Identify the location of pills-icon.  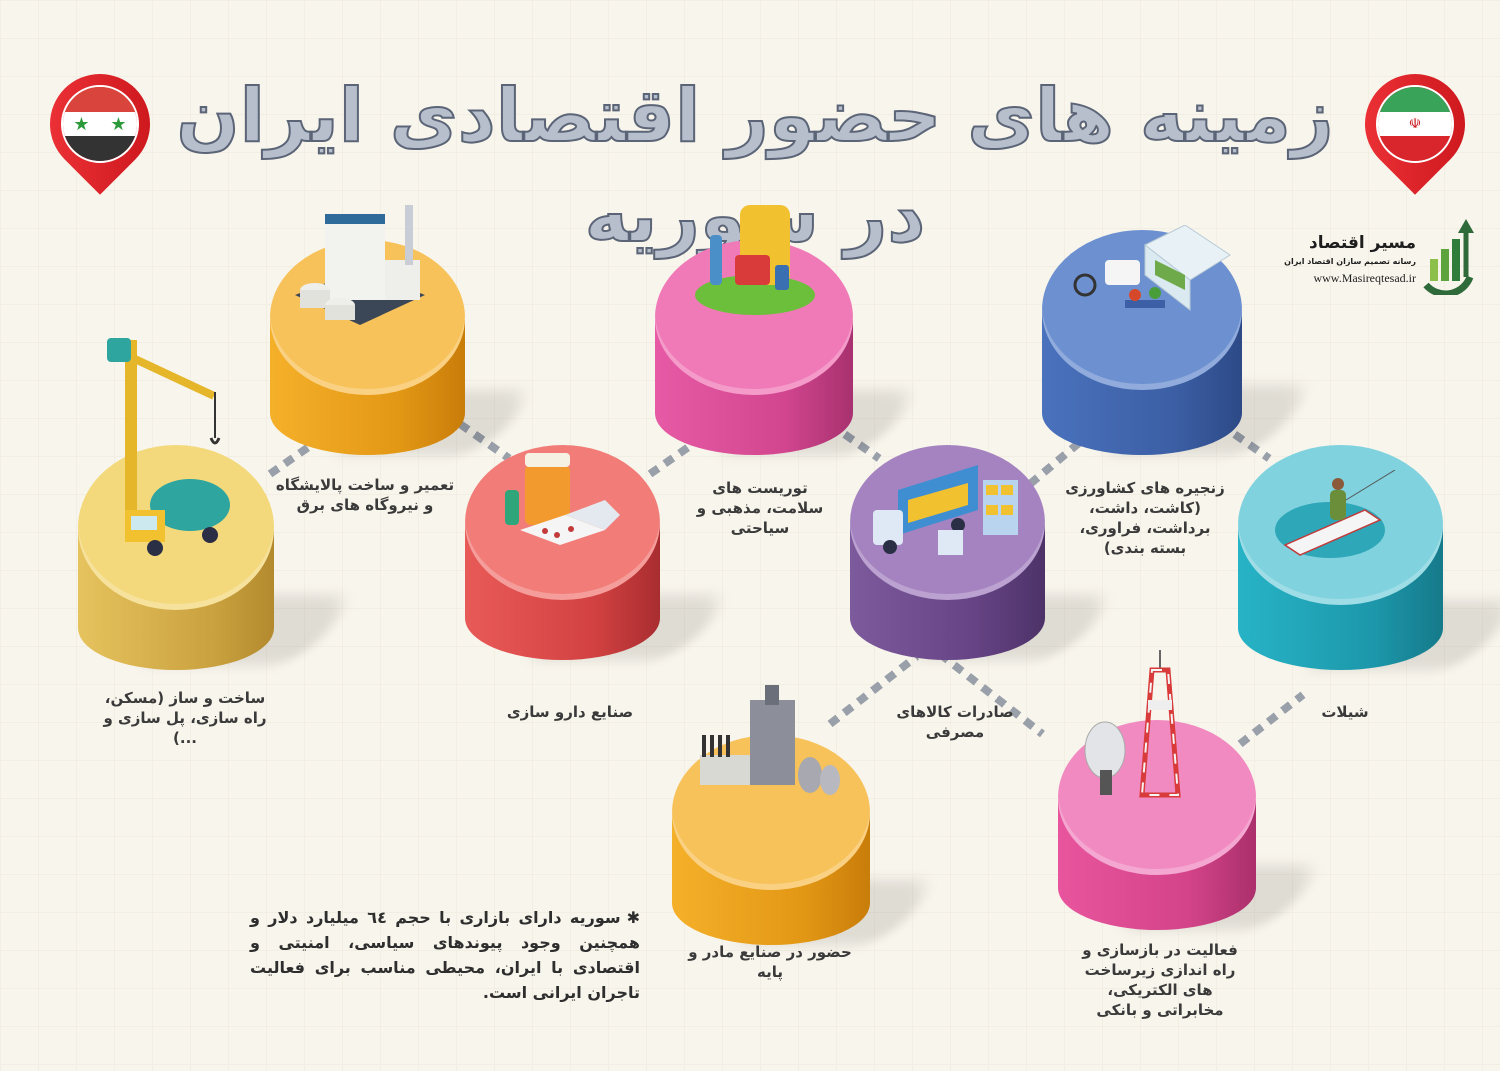
(560, 500).